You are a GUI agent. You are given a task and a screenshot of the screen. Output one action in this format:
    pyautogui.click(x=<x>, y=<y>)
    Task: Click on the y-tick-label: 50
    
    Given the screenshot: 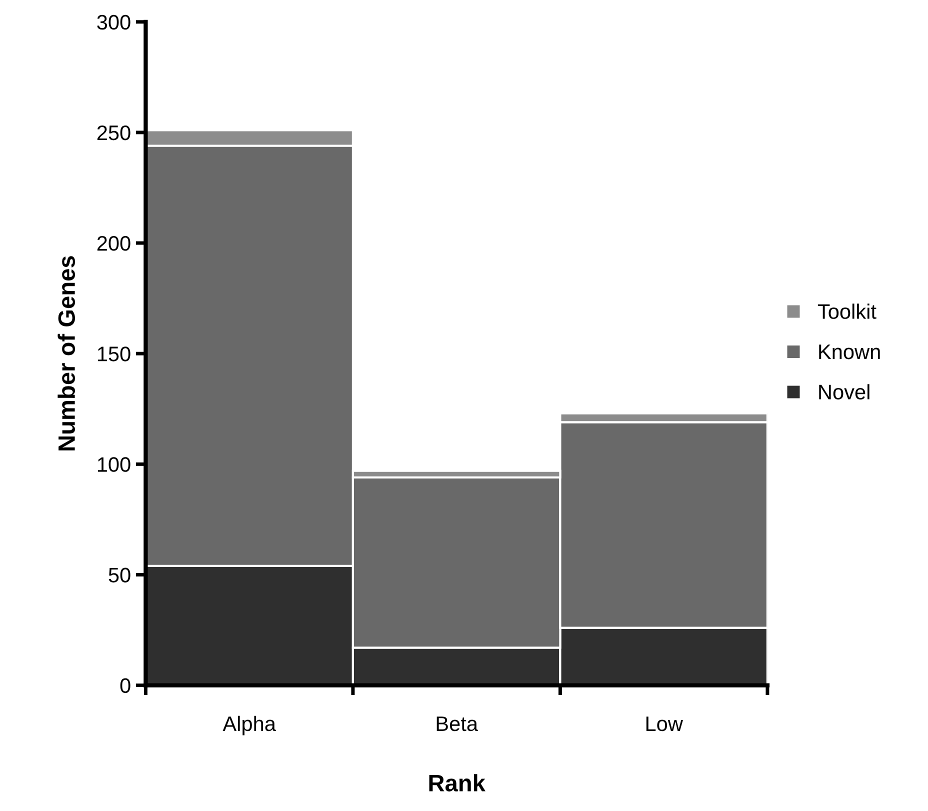 What is the action you would take?
    pyautogui.click(x=119, y=575)
    